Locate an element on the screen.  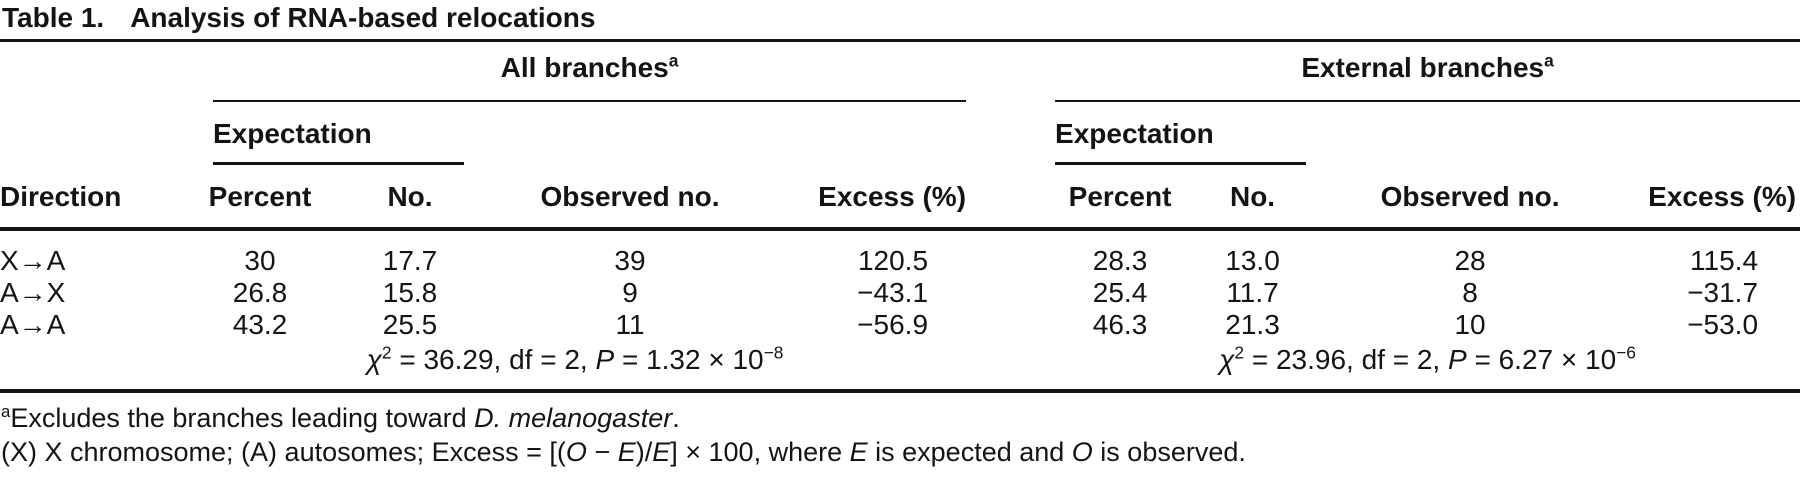
definitions-text: is expected and is located at coordinates (969, 452).